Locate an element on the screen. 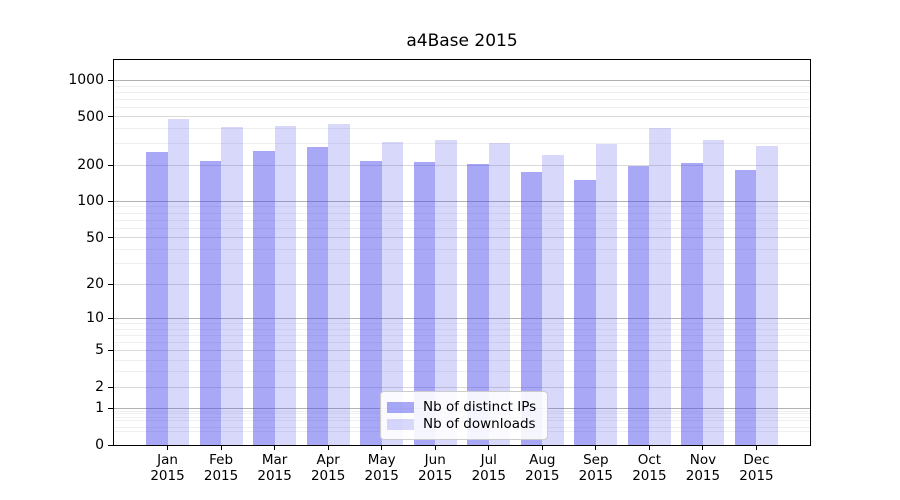 The height and width of the screenshot is (500, 900). y-tick-label: 5 is located at coordinates (99, 350).